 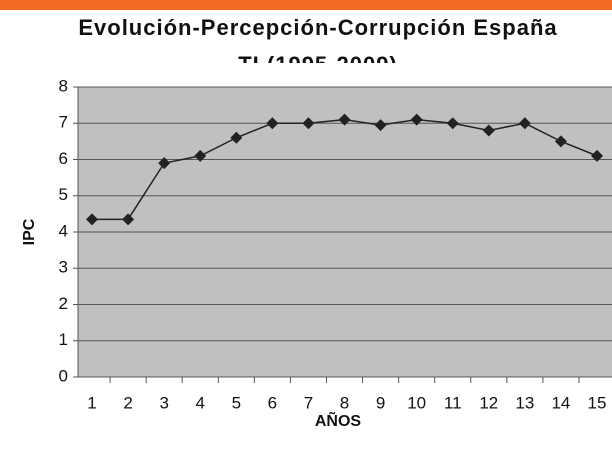 I want to click on x-axis-label: AÑOS, so click(x=338, y=420).